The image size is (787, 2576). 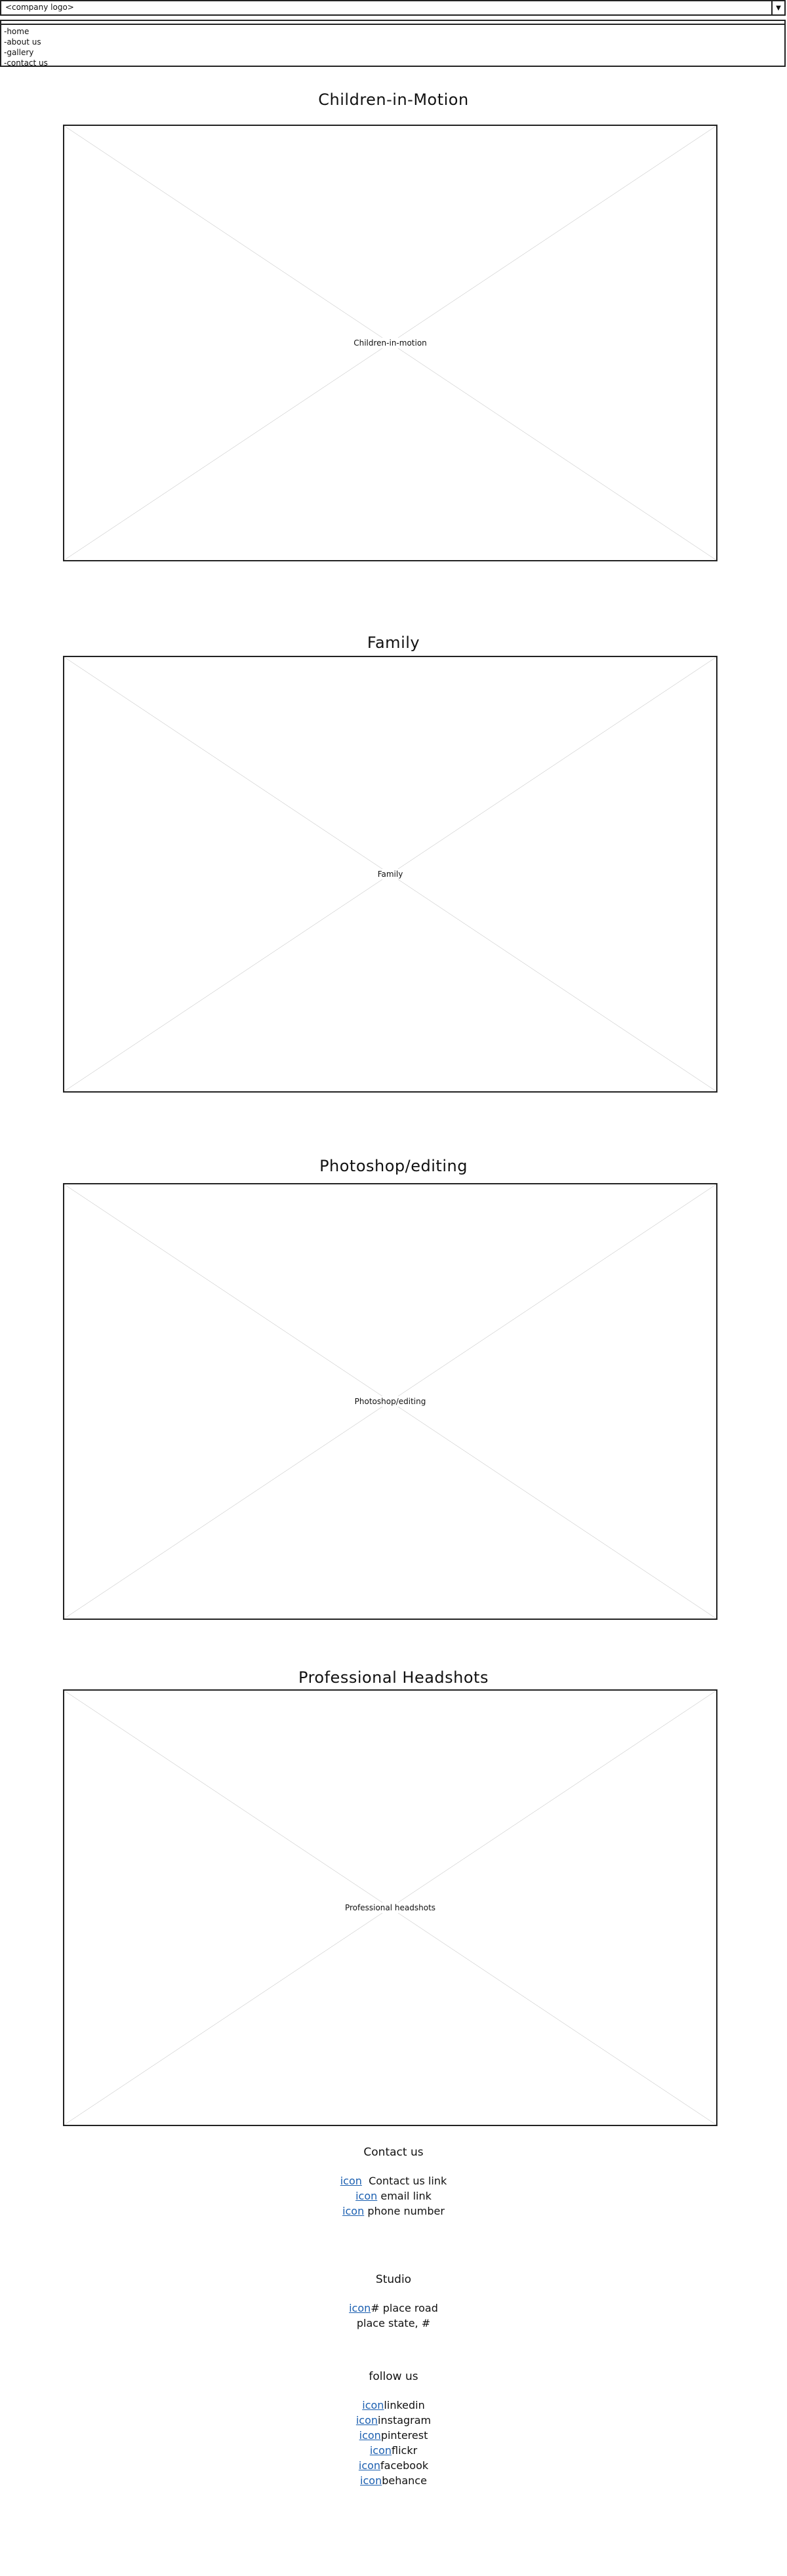 I want to click on contact-row: icon email link, so click(x=393, y=2196).